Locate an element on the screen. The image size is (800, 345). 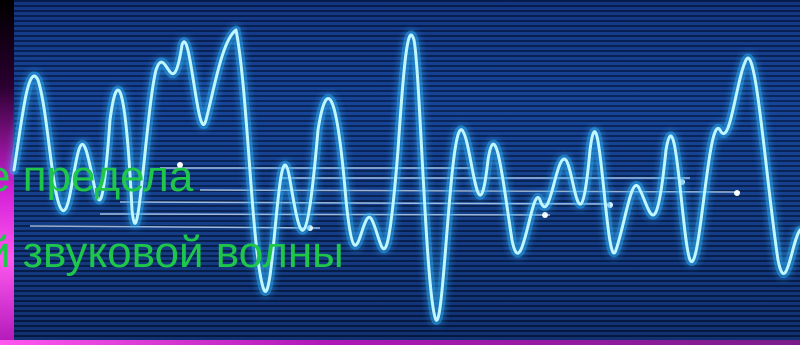
left-edge-gradient is located at coordinates (7, 172).